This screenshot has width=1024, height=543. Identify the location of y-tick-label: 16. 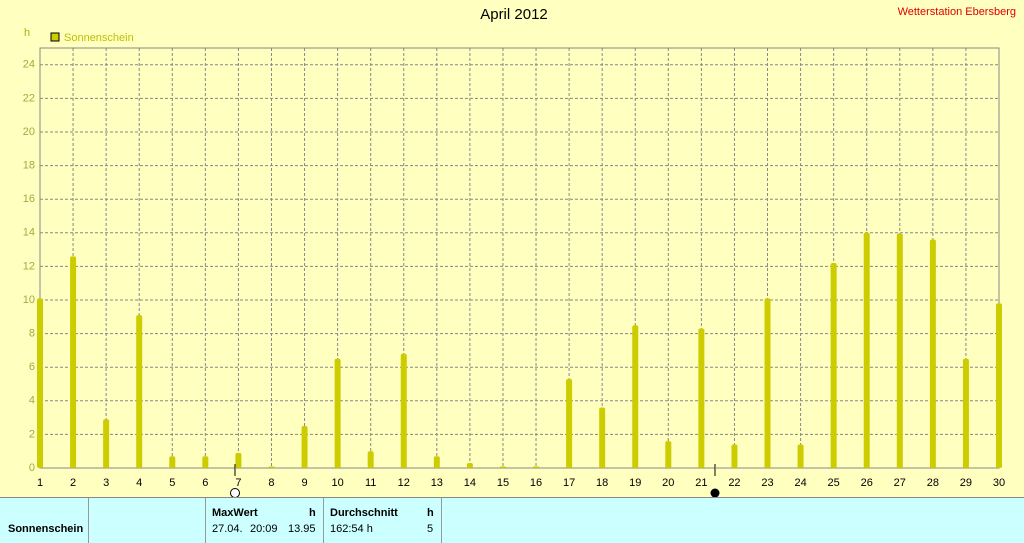
(29, 199).